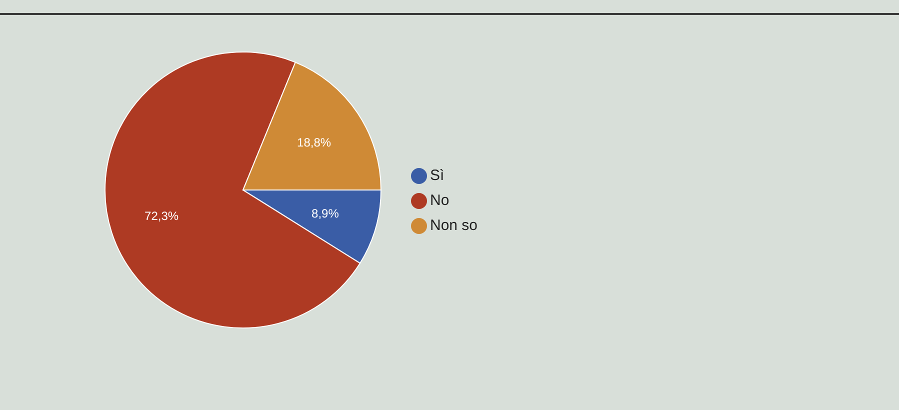 This screenshot has height=410, width=899. What do you see at coordinates (161, 216) in the screenshot?
I see `data-label: 72,3%` at bounding box center [161, 216].